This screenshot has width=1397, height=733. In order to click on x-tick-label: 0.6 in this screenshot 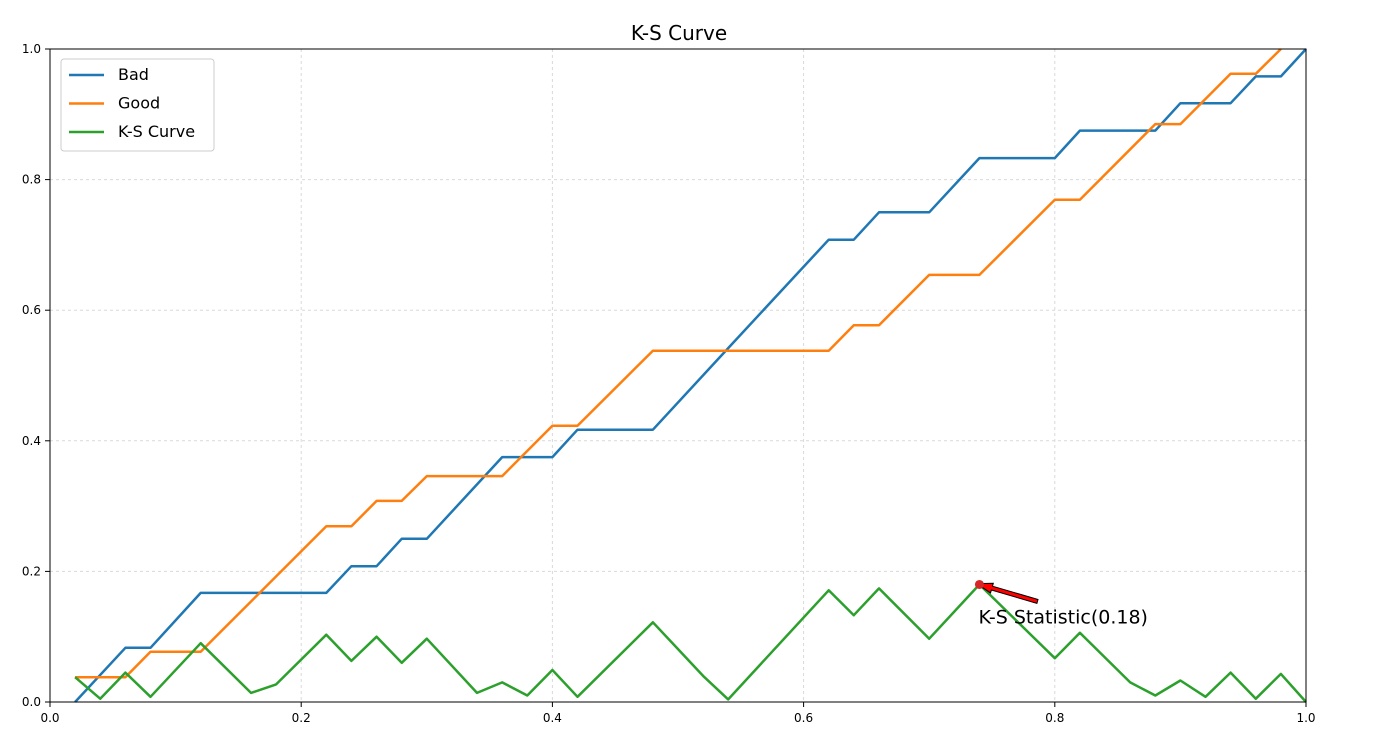, I will do `click(803, 718)`.